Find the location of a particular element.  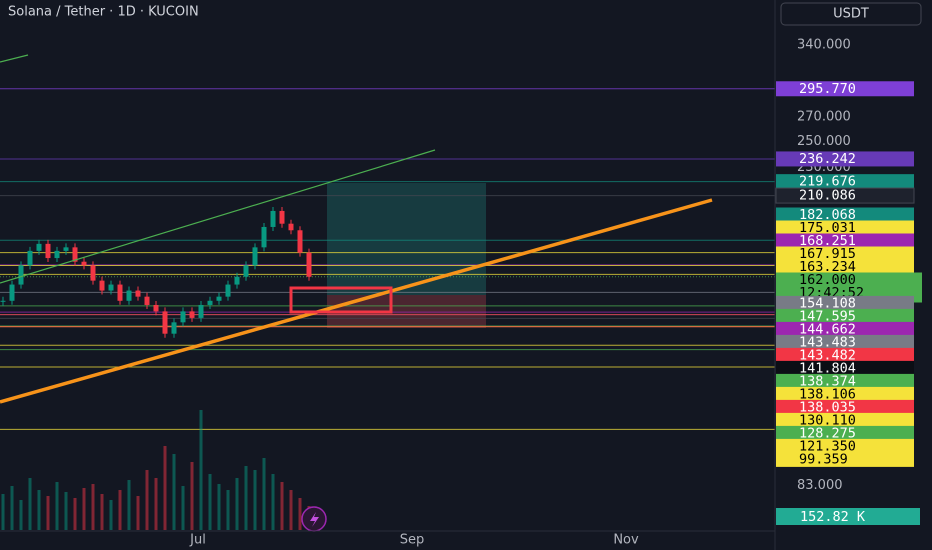

price-tag-text: 144.662 is located at coordinates (827, 329).